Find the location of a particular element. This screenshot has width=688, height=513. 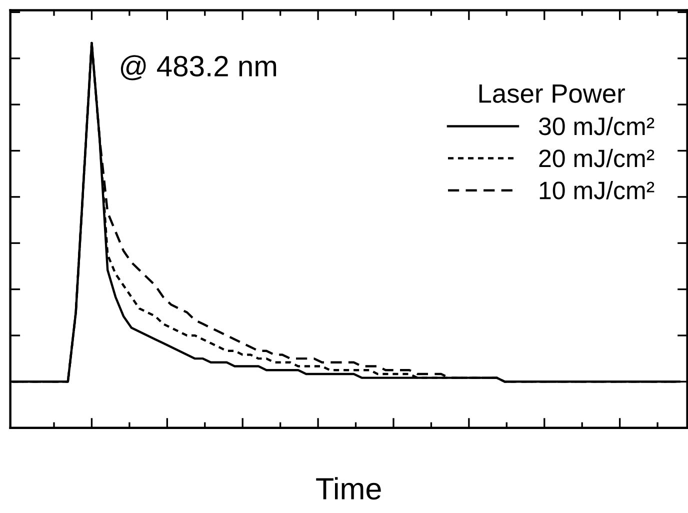

legend-label: 30 mJ/cm² is located at coordinates (596, 126).